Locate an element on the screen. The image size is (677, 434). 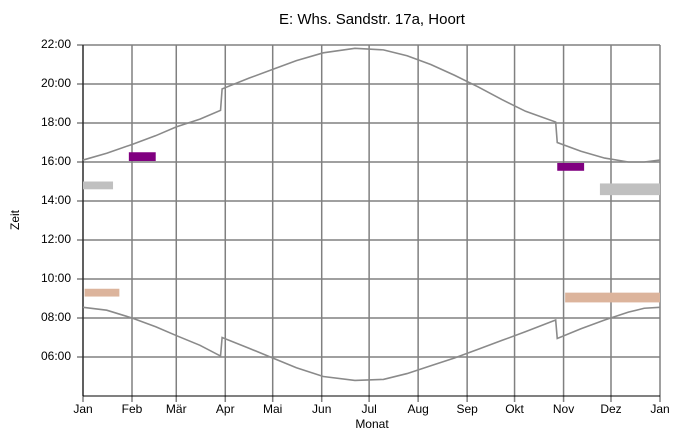
x-tick-label: Jul is located at coordinates (368, 409).